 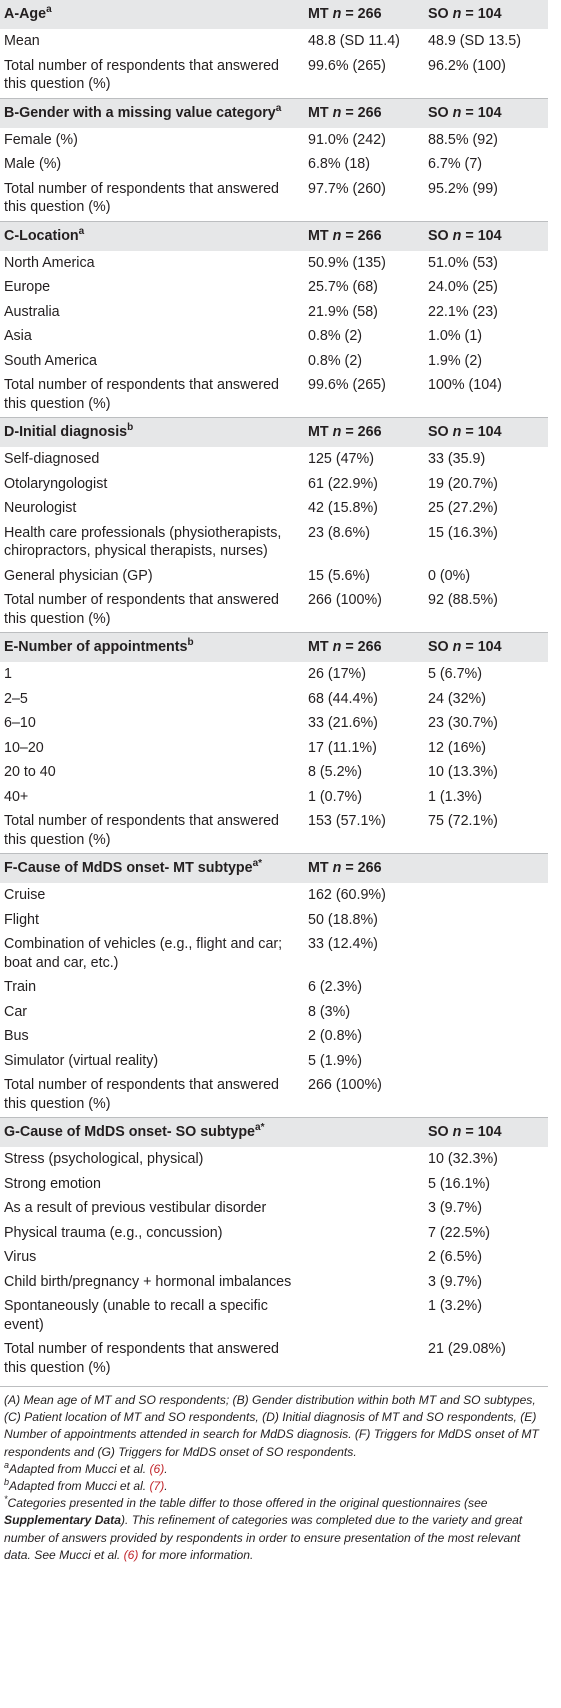 What do you see at coordinates (360, 432) in the screenshot?
I see `column-header: MT n = 266` at bounding box center [360, 432].